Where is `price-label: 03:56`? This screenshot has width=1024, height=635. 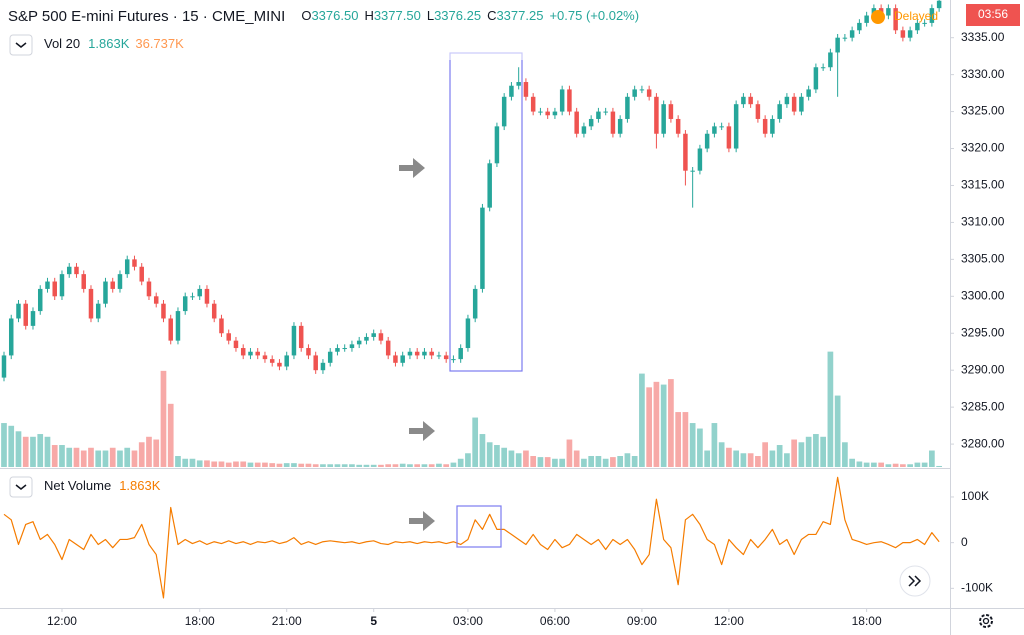
price-label: 03:56 is located at coordinates (993, 15).